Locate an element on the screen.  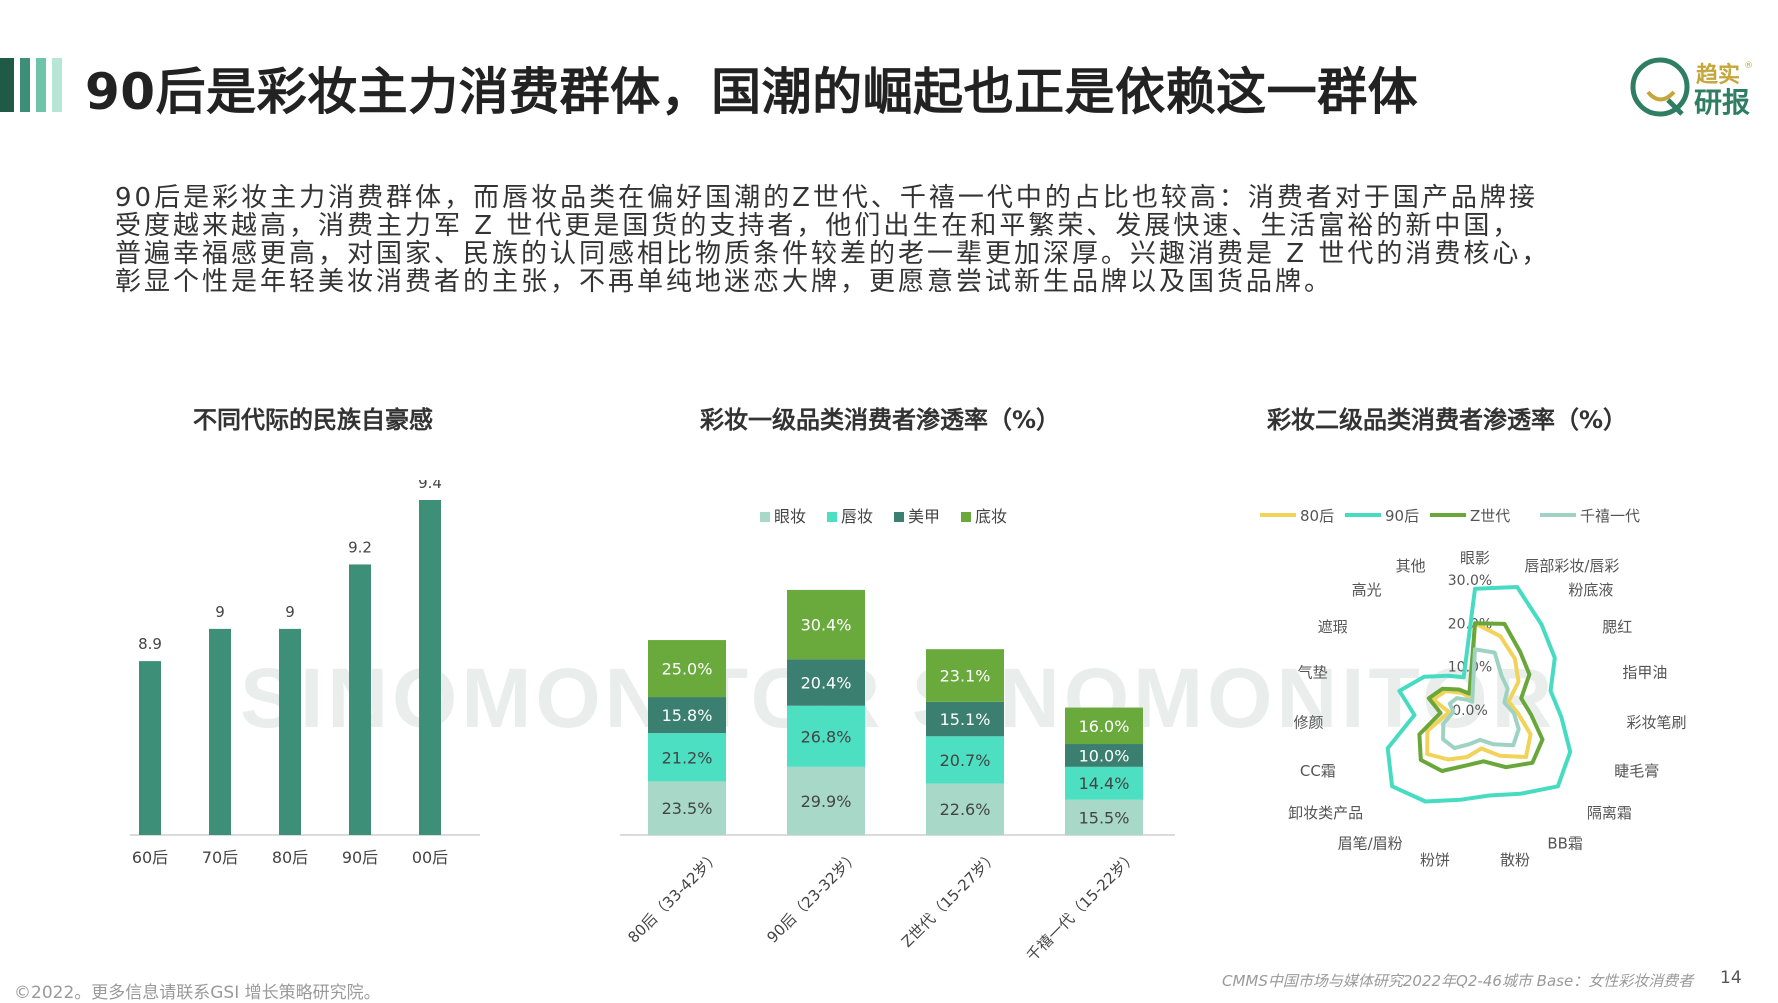
segment-label: 22.6% is located at coordinates (965, 809).